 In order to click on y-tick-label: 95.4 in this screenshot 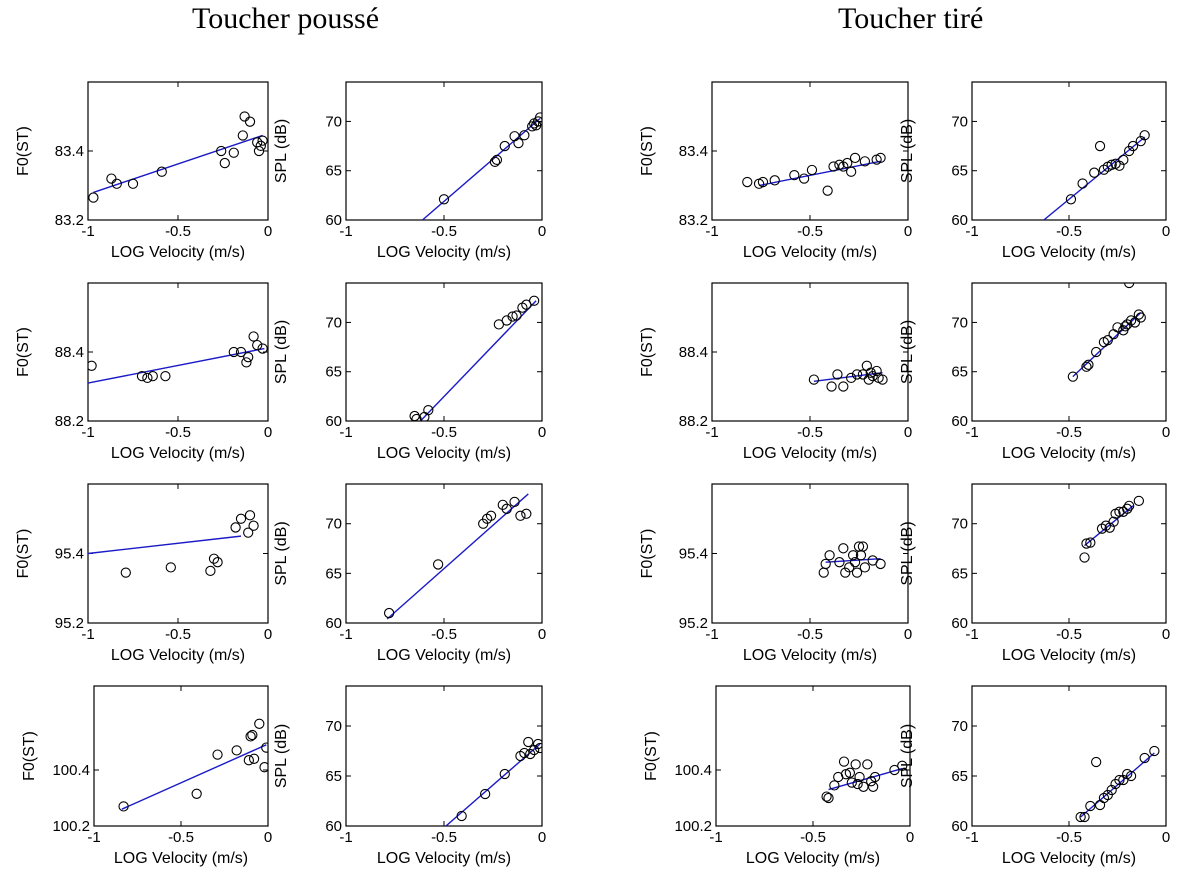, I will do `click(69, 554)`.